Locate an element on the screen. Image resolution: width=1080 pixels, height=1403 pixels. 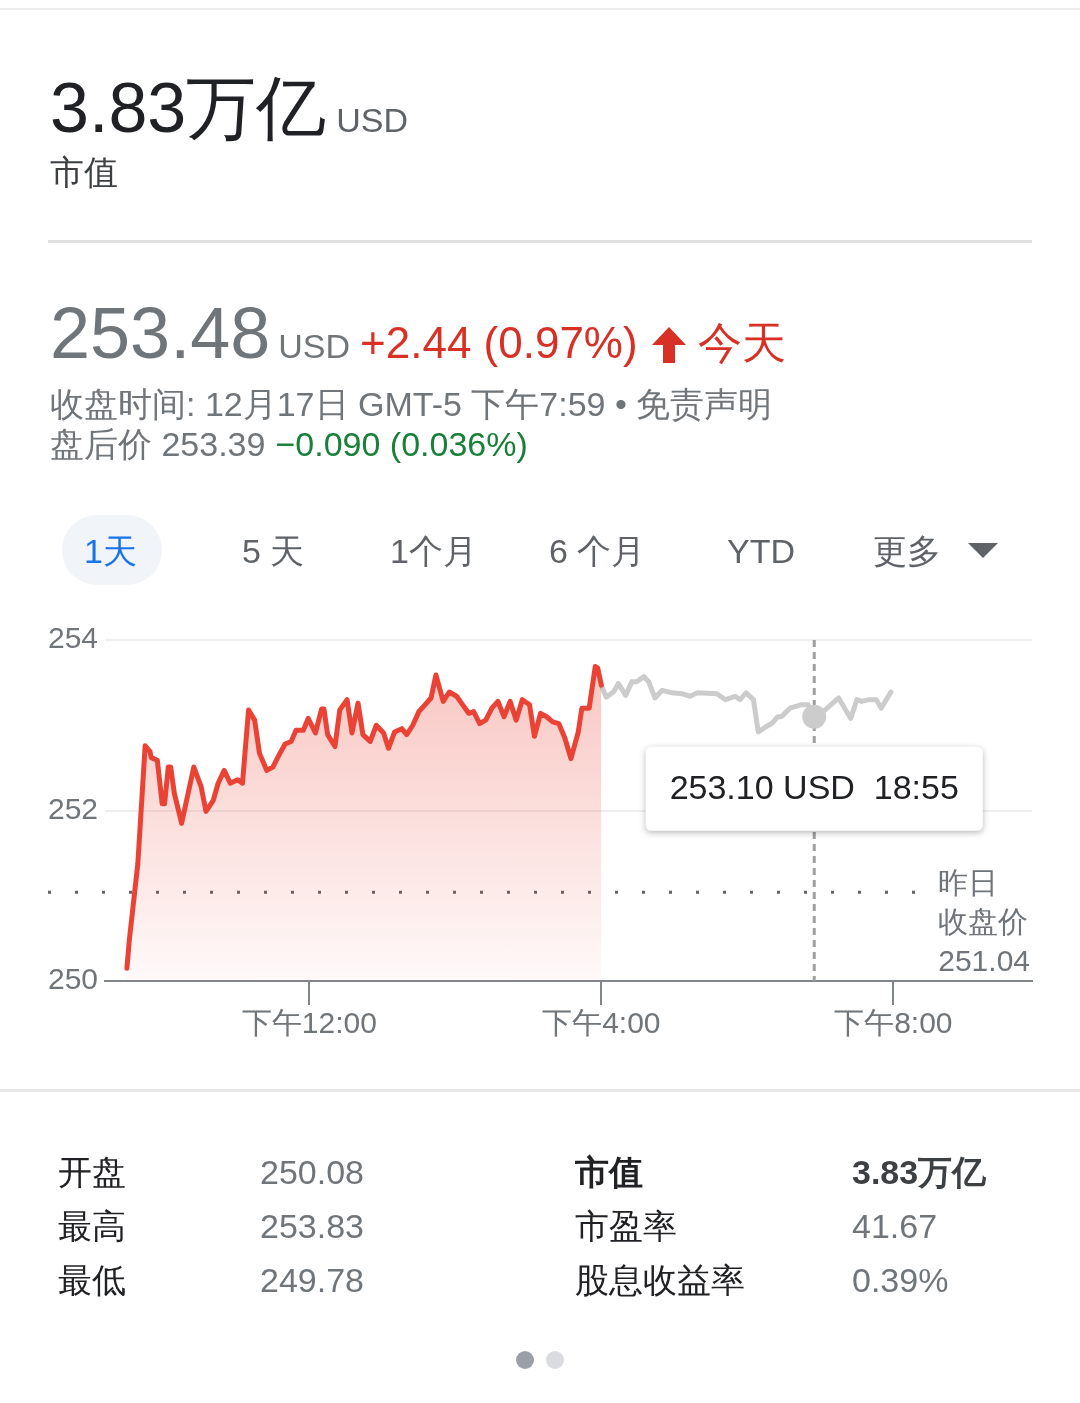
y-tick-label: 252 is located at coordinates (73, 808).